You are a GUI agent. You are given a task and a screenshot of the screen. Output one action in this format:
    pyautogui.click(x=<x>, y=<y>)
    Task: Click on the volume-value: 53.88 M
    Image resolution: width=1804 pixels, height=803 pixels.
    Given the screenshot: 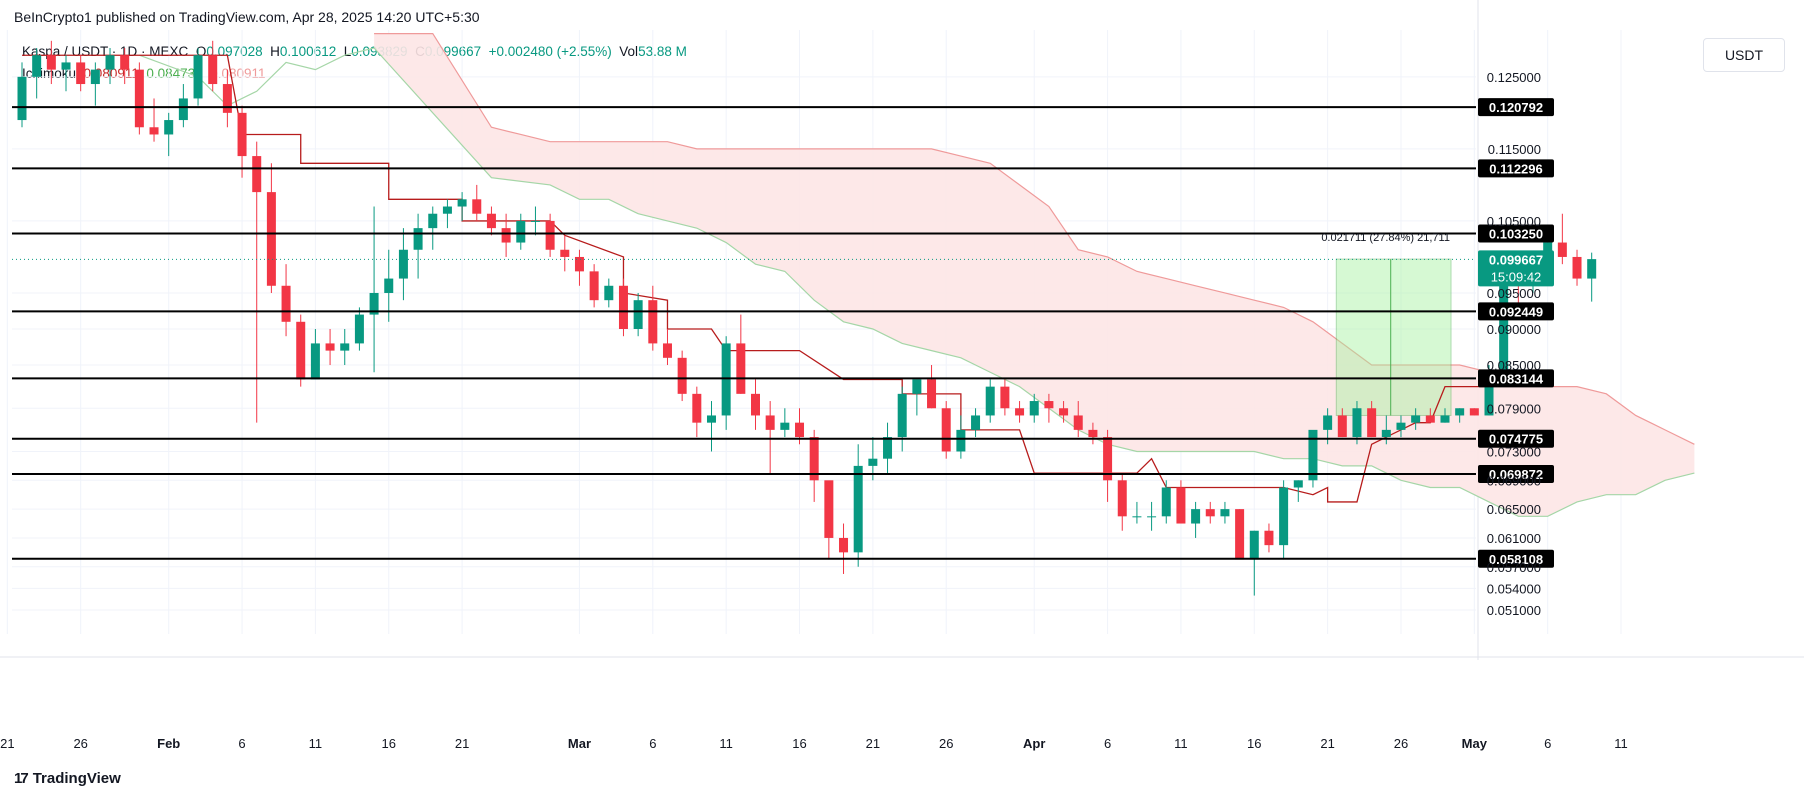 What is the action you would take?
    pyautogui.click(x=662, y=51)
    